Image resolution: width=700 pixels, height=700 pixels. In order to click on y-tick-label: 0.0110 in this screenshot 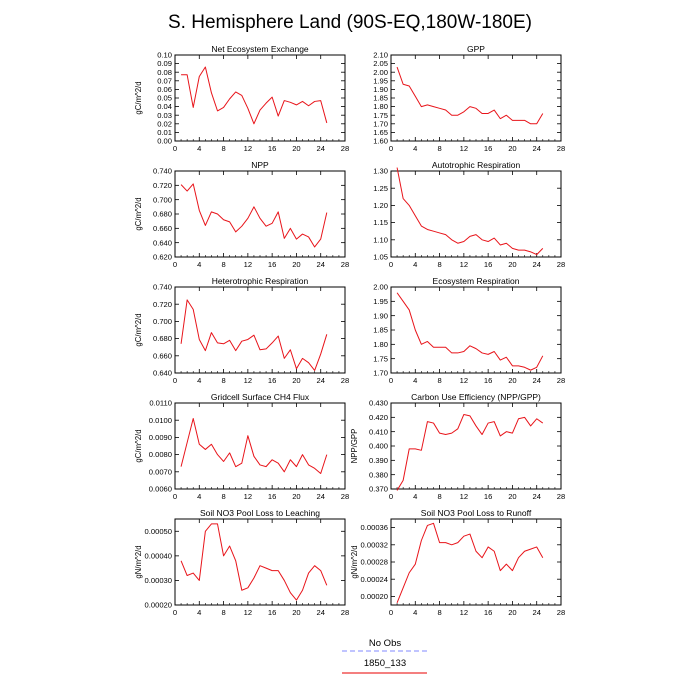, I will do `click(160, 403)`.